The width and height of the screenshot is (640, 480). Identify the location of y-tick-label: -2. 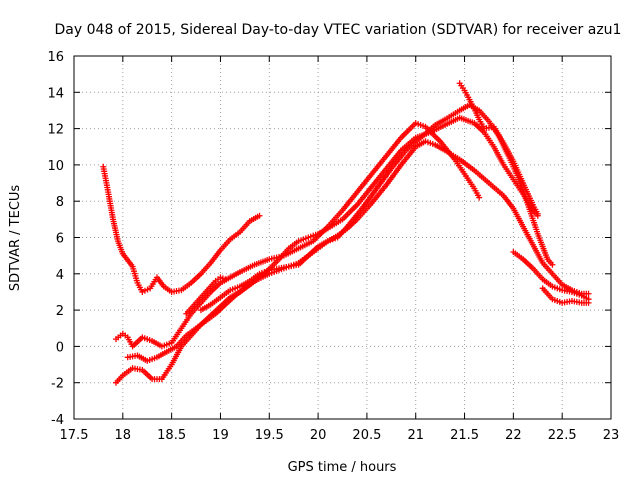
(57, 384).